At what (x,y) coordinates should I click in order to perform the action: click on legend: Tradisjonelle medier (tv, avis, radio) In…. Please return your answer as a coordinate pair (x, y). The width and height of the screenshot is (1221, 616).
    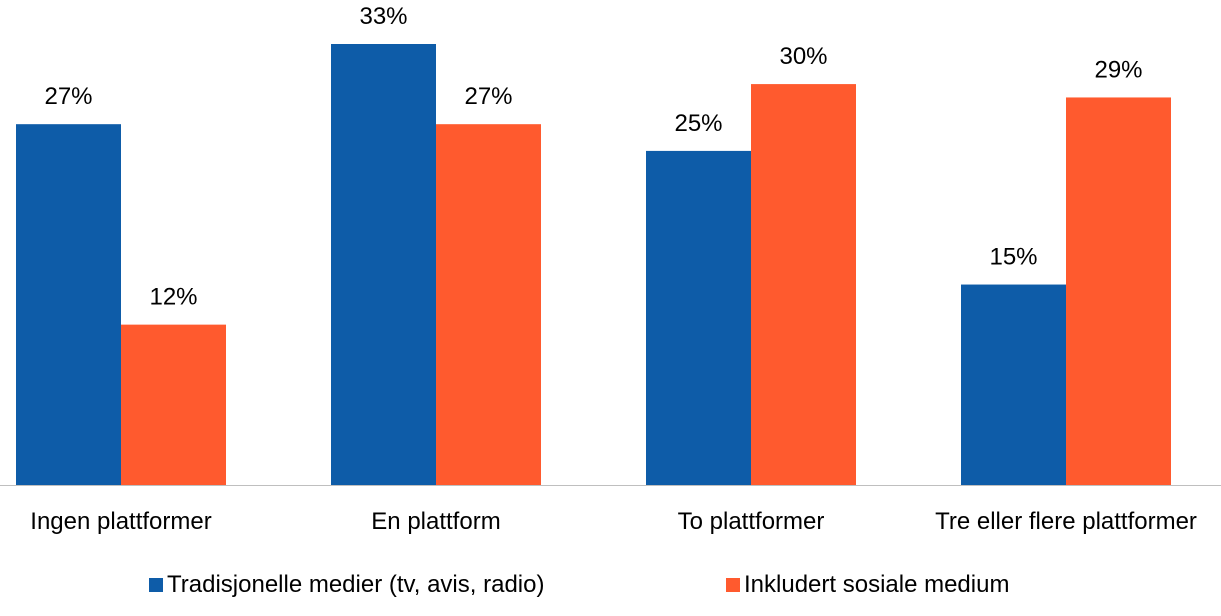
    Looking at the image, I should click on (579, 584).